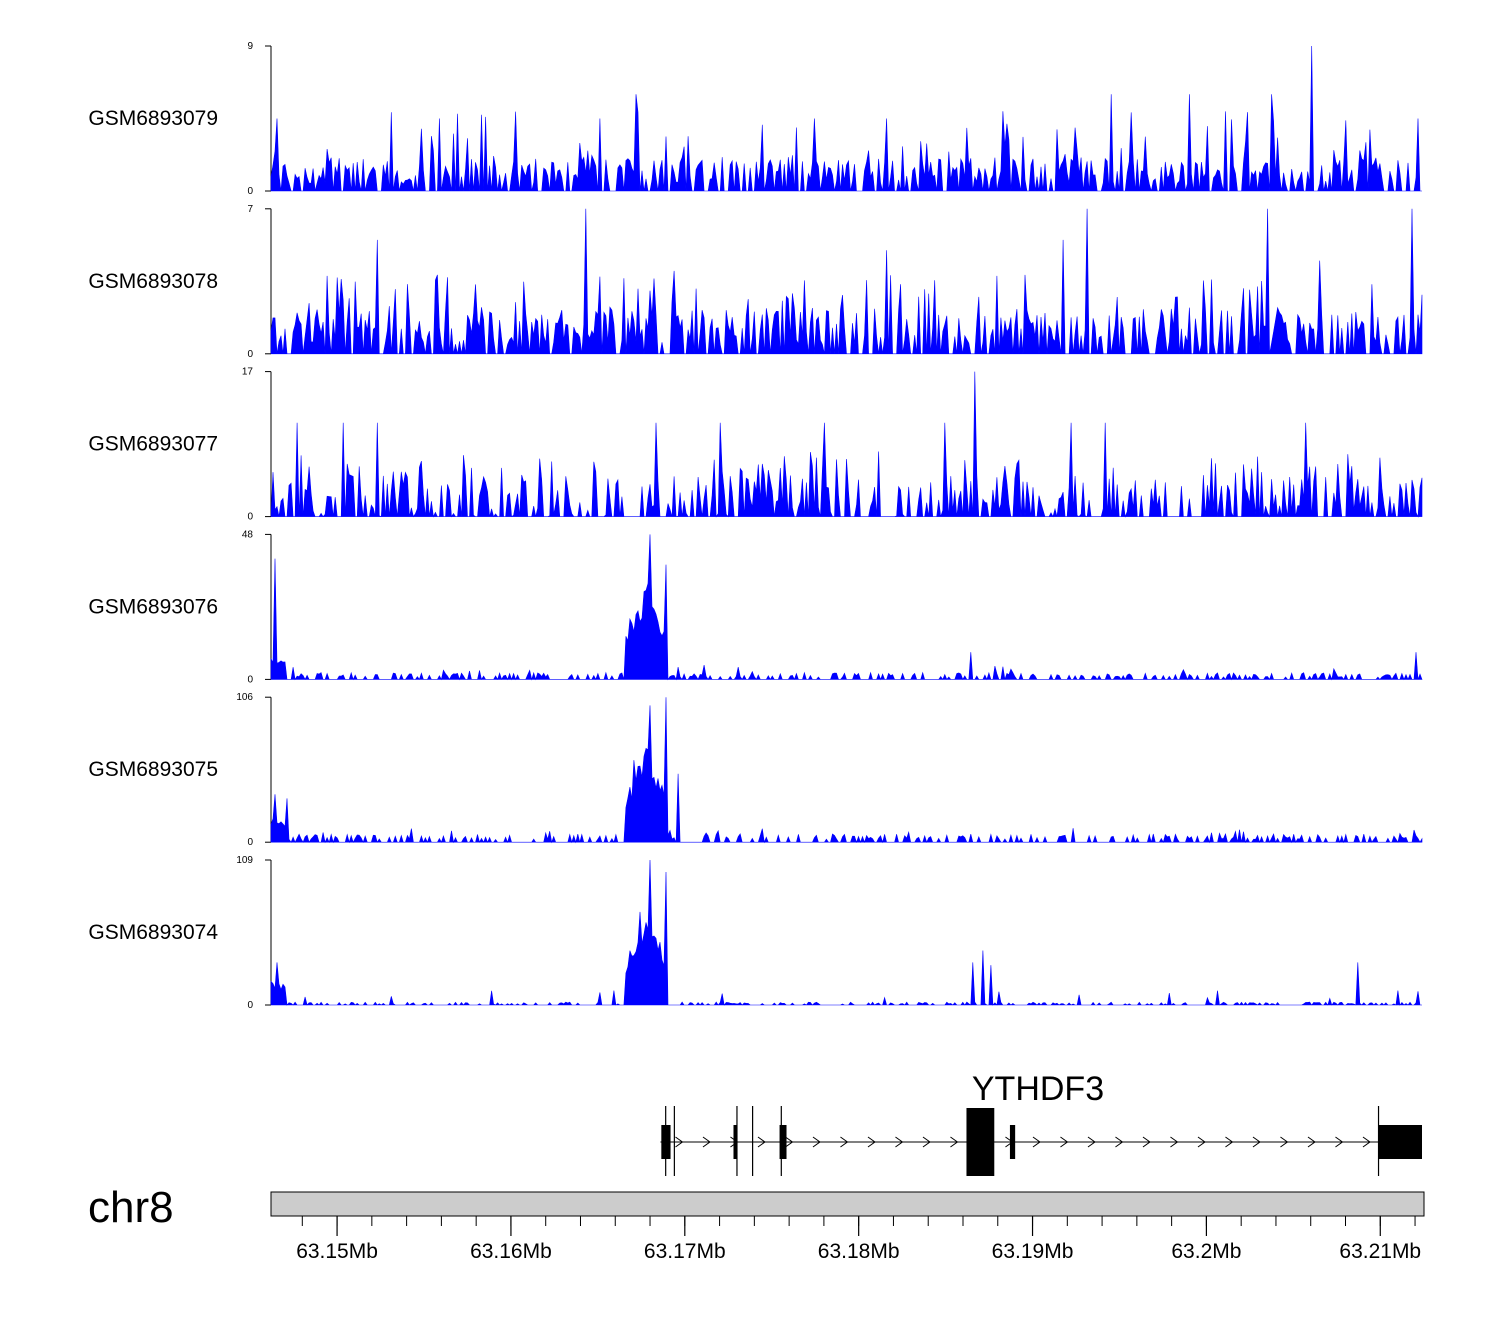  Describe the element at coordinates (153, 606) in the screenshot. I see `track-label: GSM6893076` at that location.